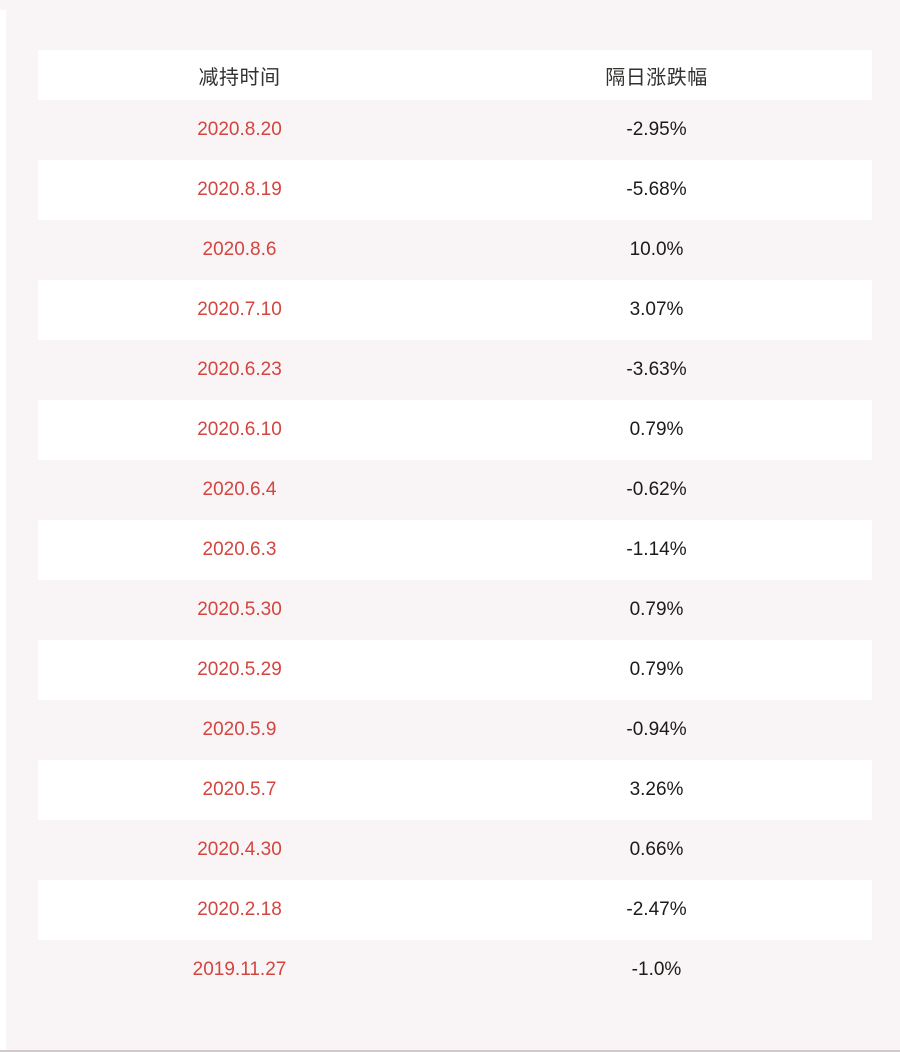 The image size is (900, 1052). I want to click on page-left-edge, so click(3, 531).